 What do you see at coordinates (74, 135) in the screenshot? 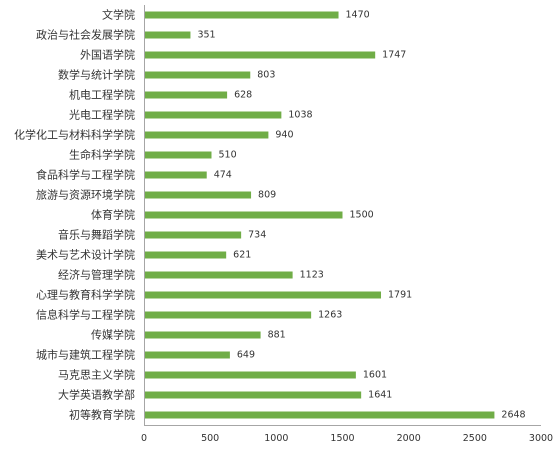
I see `category-label: 化学化工与材料科学学院` at bounding box center [74, 135].